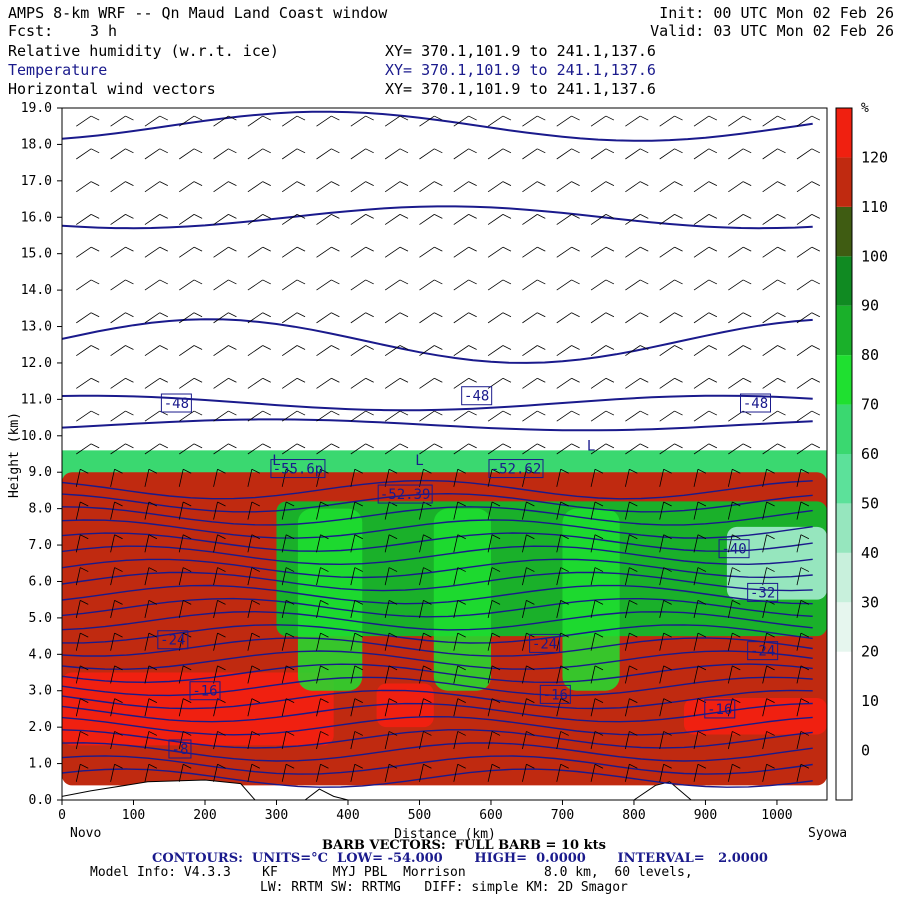 Image resolution: width=900 pixels, height=900 pixels. What do you see at coordinates (204, 815) in the screenshot?
I see `x-tick-label: 200` at bounding box center [204, 815].